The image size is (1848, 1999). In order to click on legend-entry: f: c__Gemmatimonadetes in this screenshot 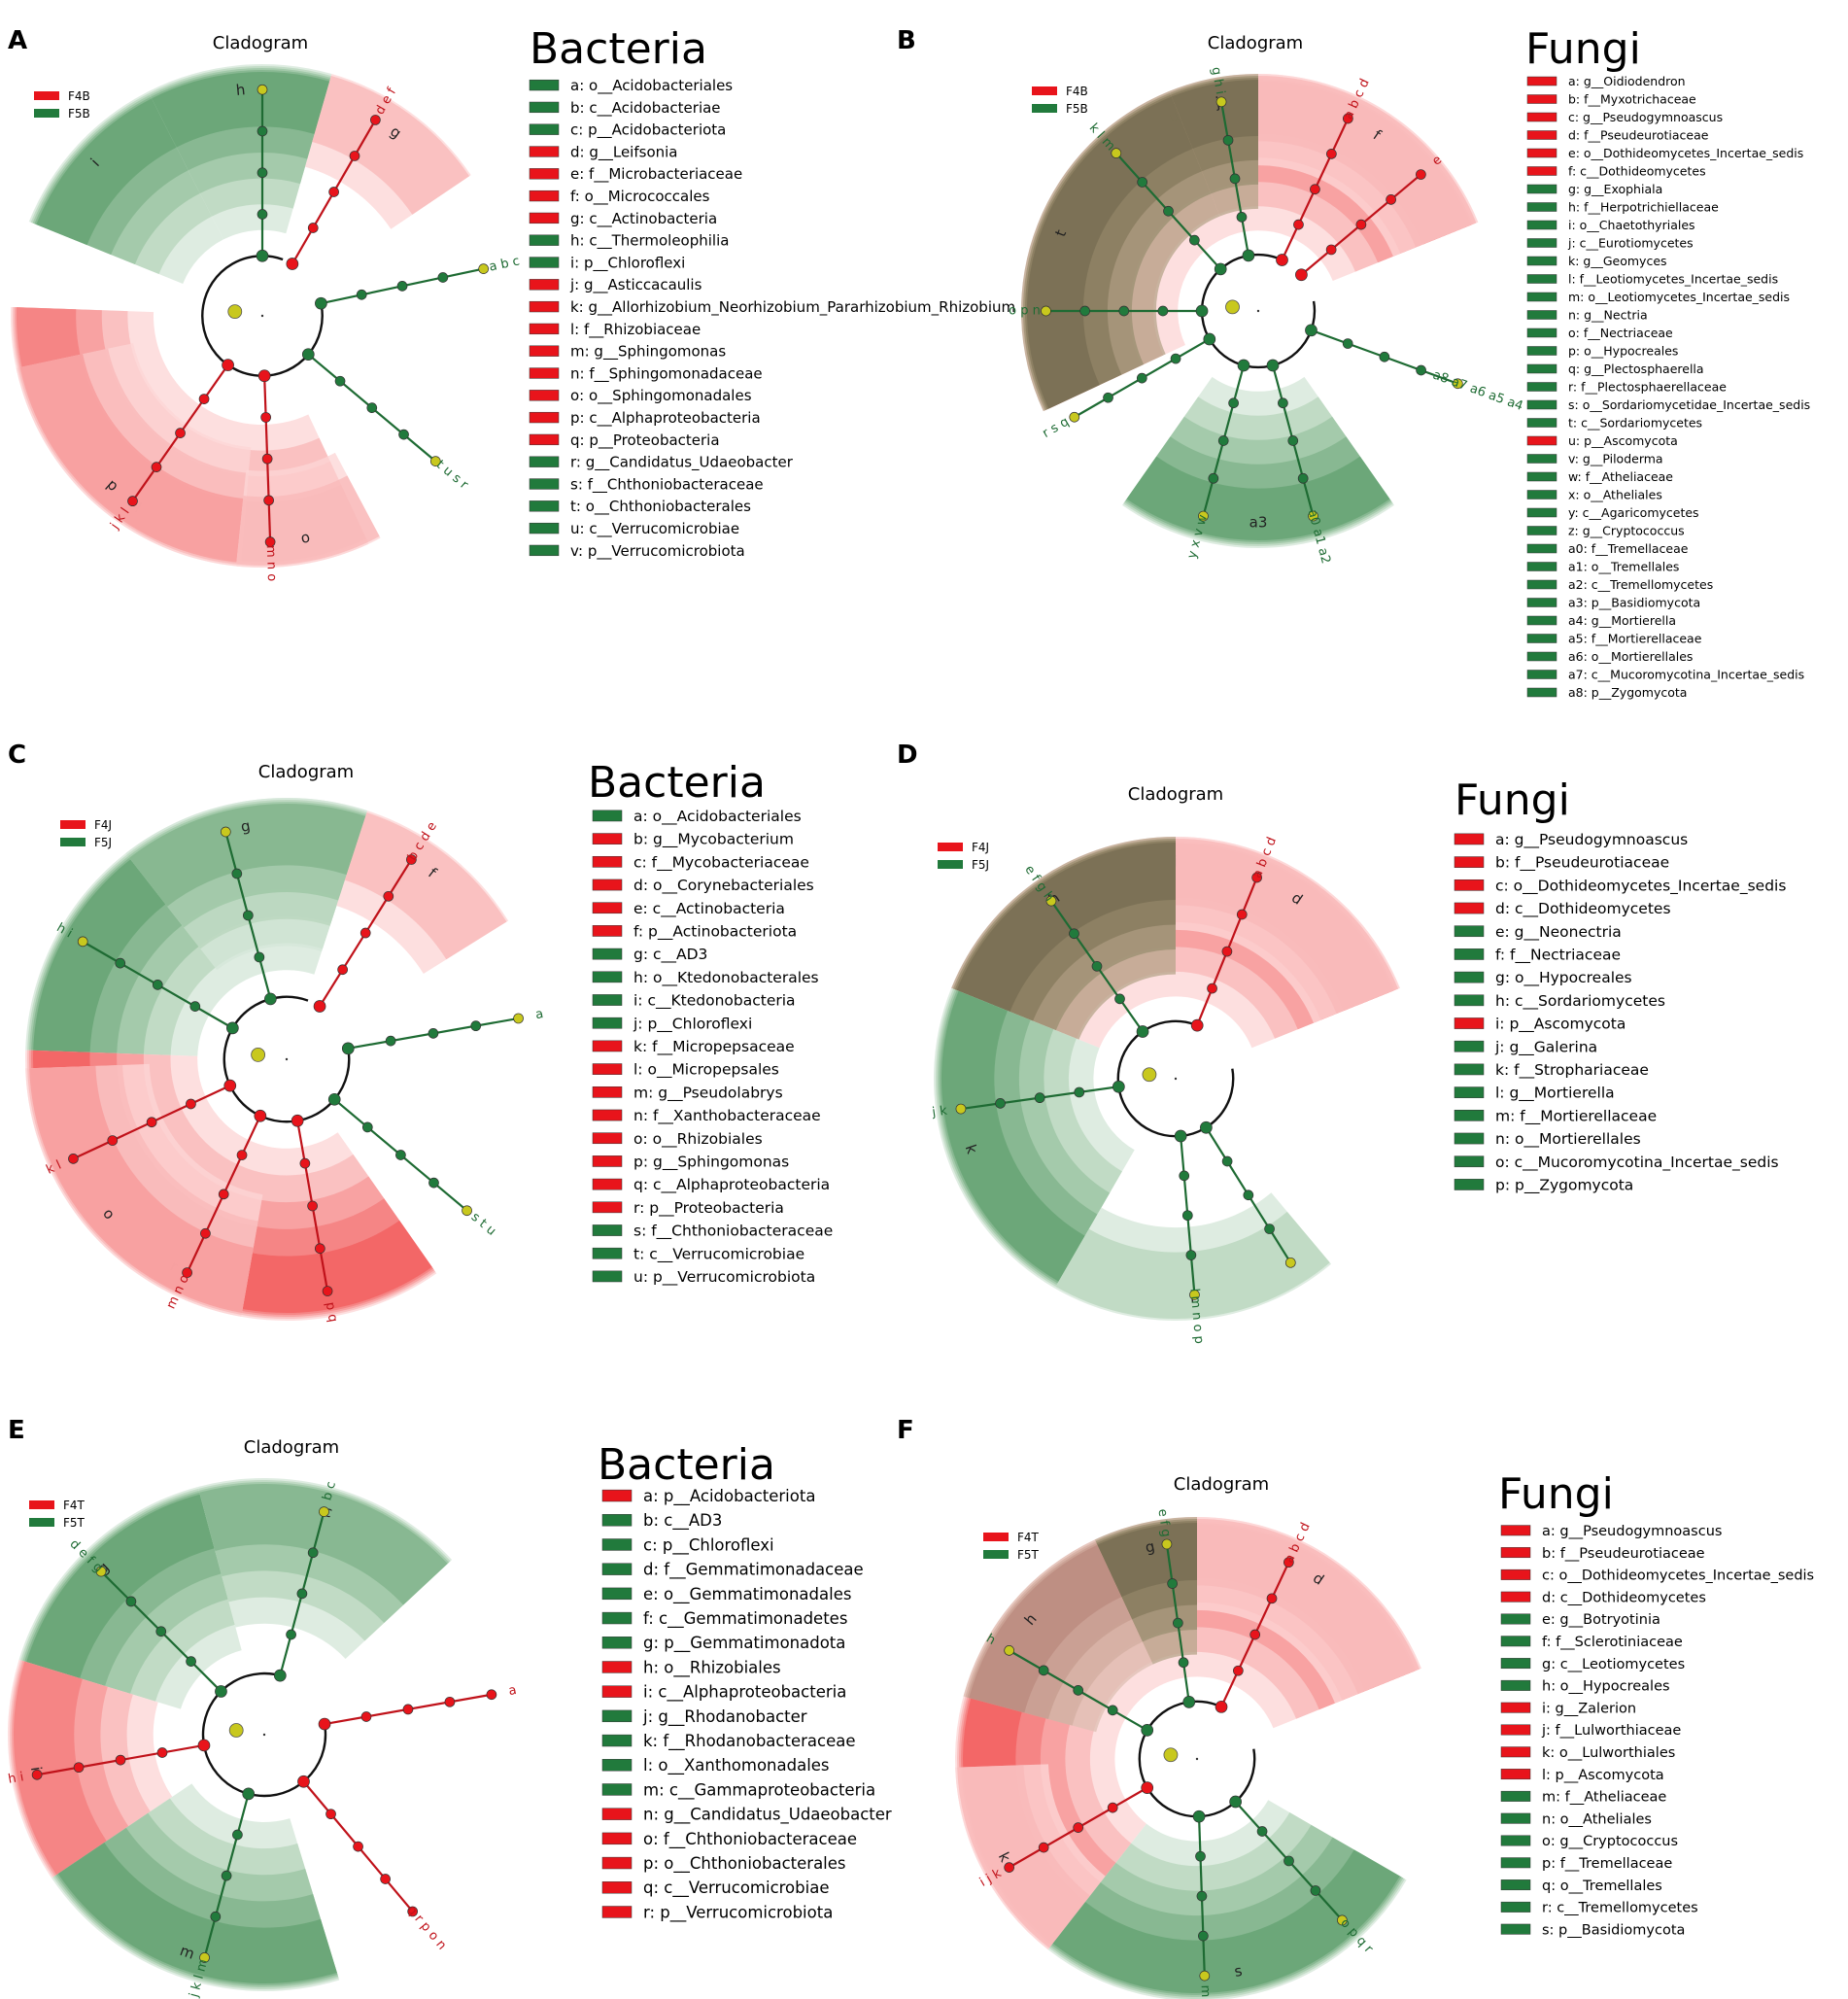, I will do `click(745, 1619)`.